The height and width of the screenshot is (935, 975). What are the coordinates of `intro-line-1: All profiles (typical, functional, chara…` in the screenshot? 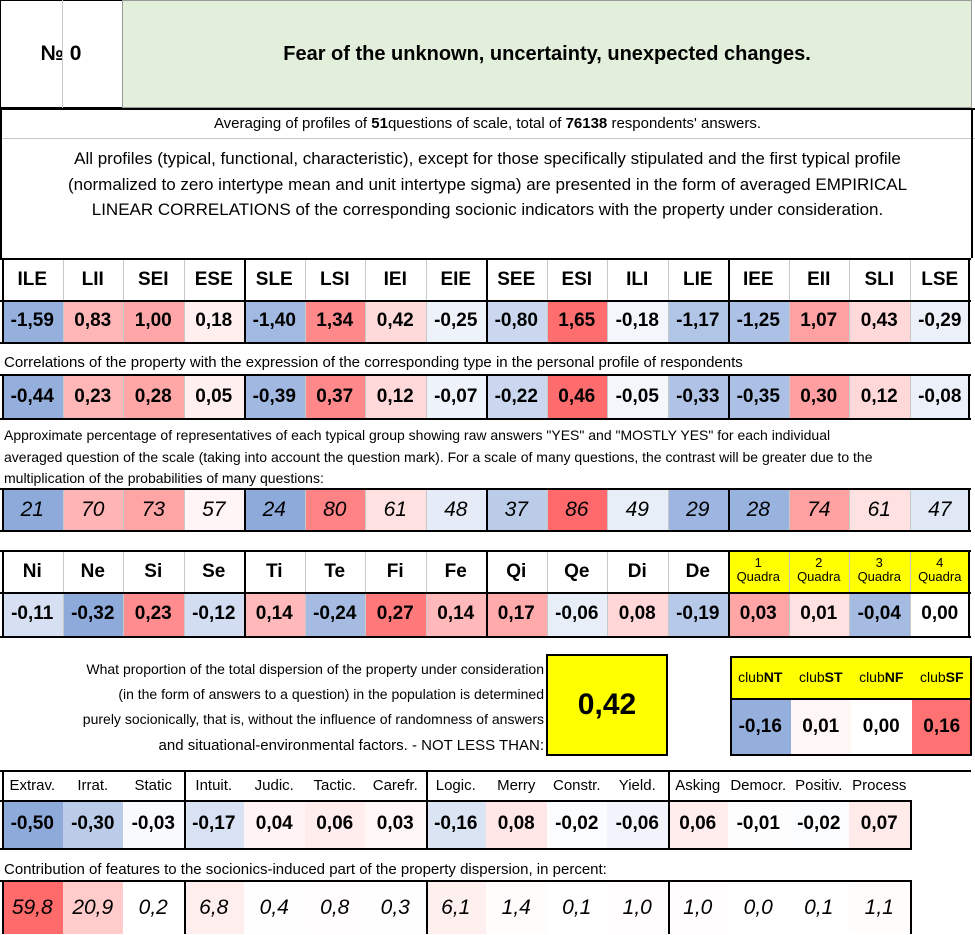 It's located at (487, 158).